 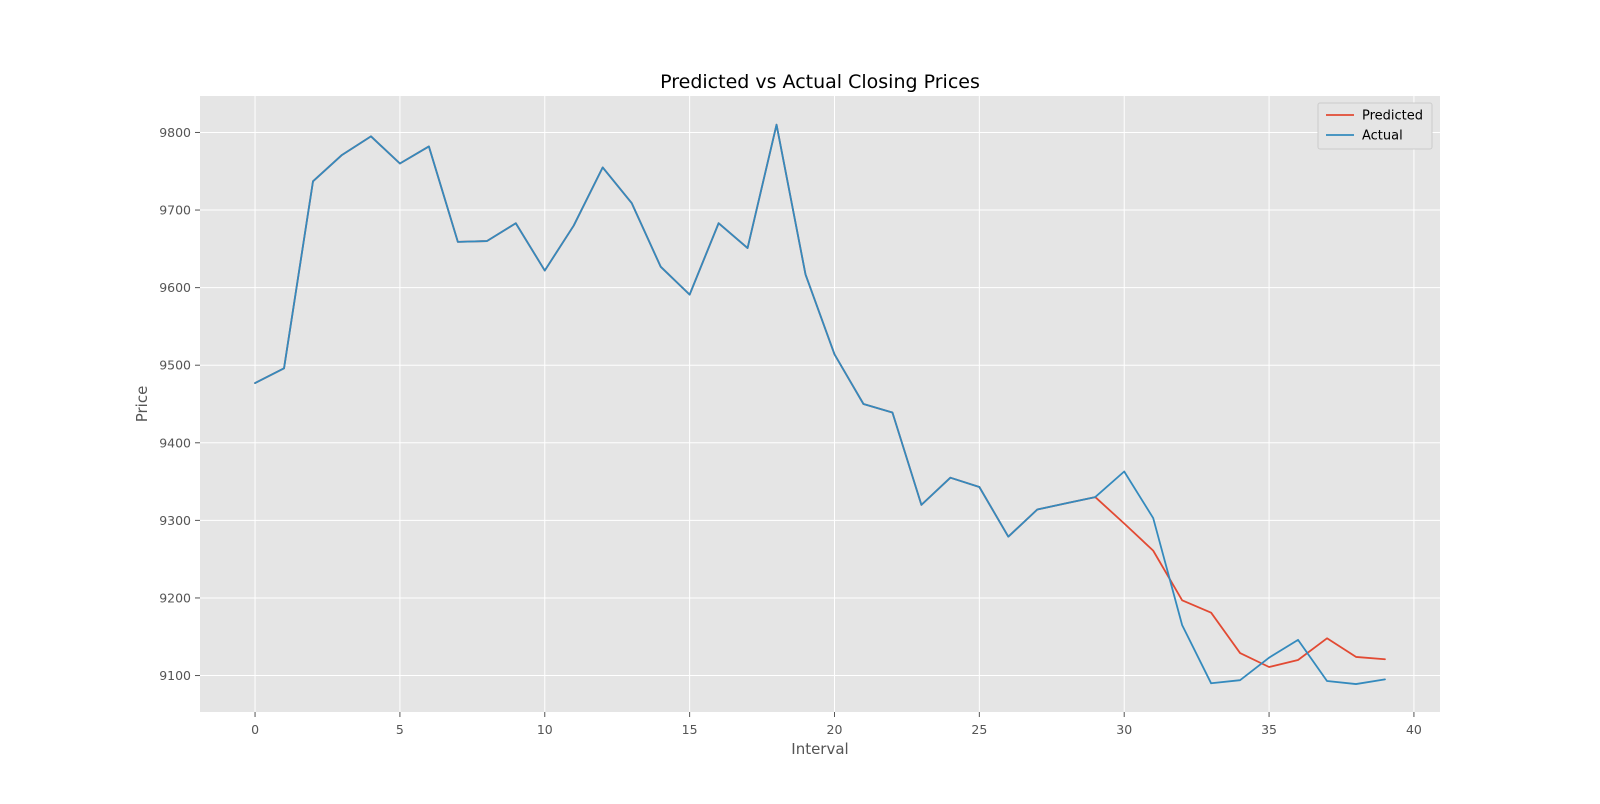 What do you see at coordinates (1392, 116) in the screenshot?
I see `legend-label-predicted: Predicted` at bounding box center [1392, 116].